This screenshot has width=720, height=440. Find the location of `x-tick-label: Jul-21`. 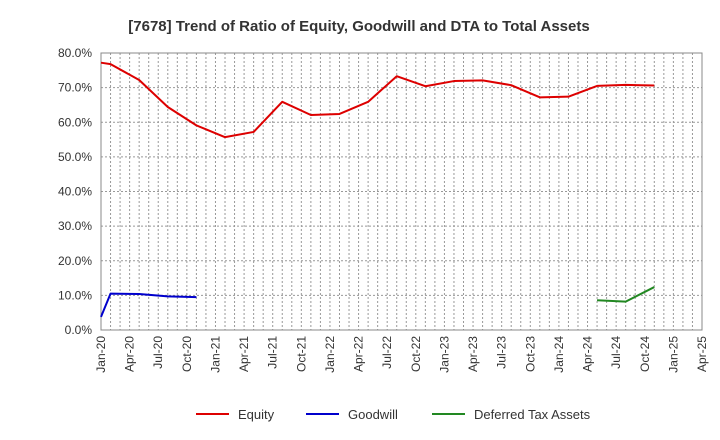

x-tick-label: Jul-21 is located at coordinates (273, 352).